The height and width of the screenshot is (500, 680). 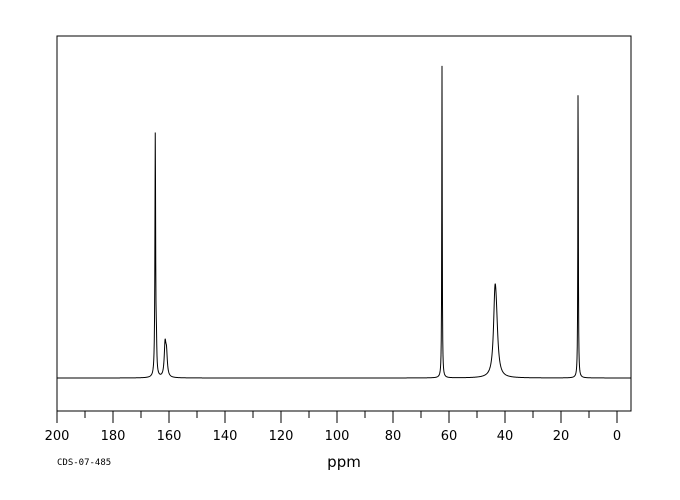 What do you see at coordinates (449, 436) in the screenshot?
I see `x-tick-label: 60` at bounding box center [449, 436].